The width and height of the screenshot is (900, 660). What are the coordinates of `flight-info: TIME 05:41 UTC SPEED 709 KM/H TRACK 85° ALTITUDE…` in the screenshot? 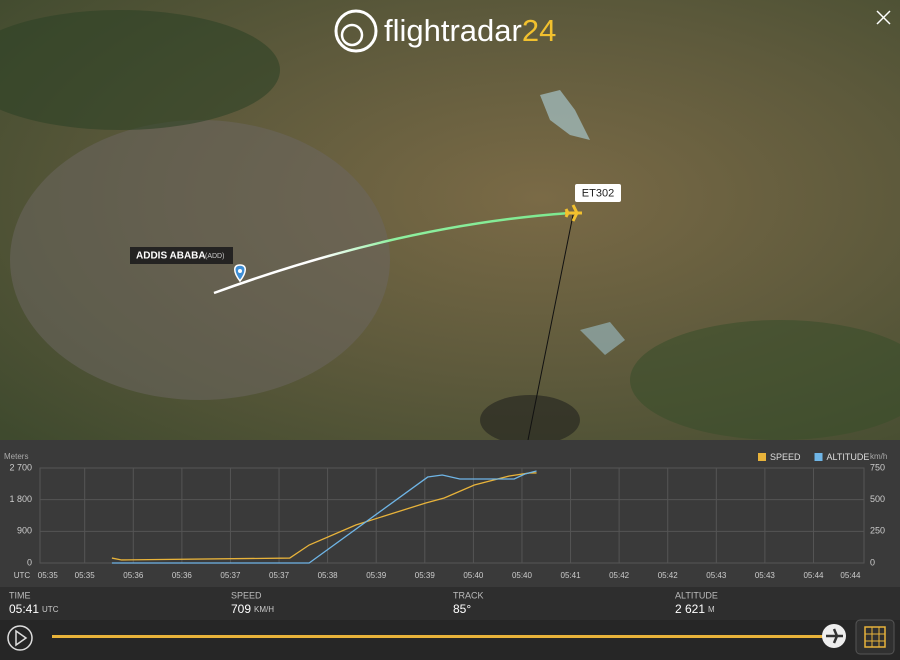 It's located at (363, 603).